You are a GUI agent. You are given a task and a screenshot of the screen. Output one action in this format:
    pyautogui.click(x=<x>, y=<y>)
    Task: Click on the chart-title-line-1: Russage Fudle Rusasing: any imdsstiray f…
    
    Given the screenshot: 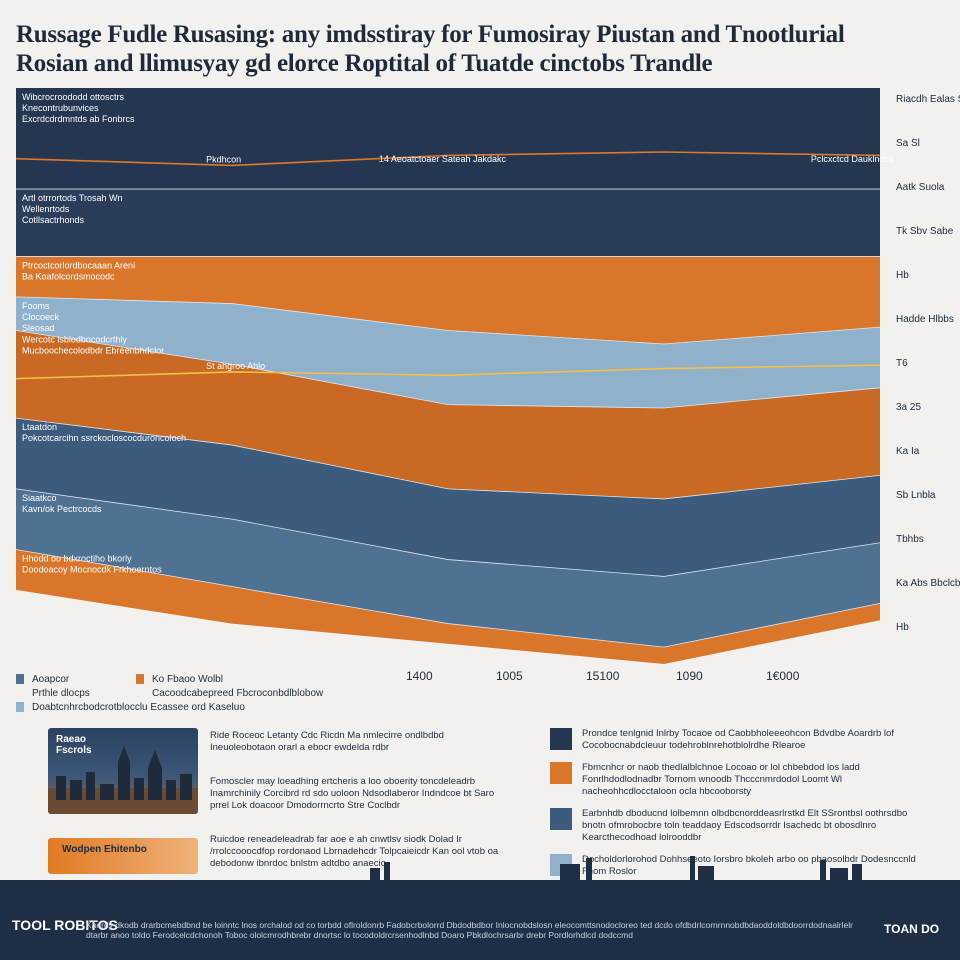 What is the action you would take?
    pyautogui.click(x=430, y=34)
    